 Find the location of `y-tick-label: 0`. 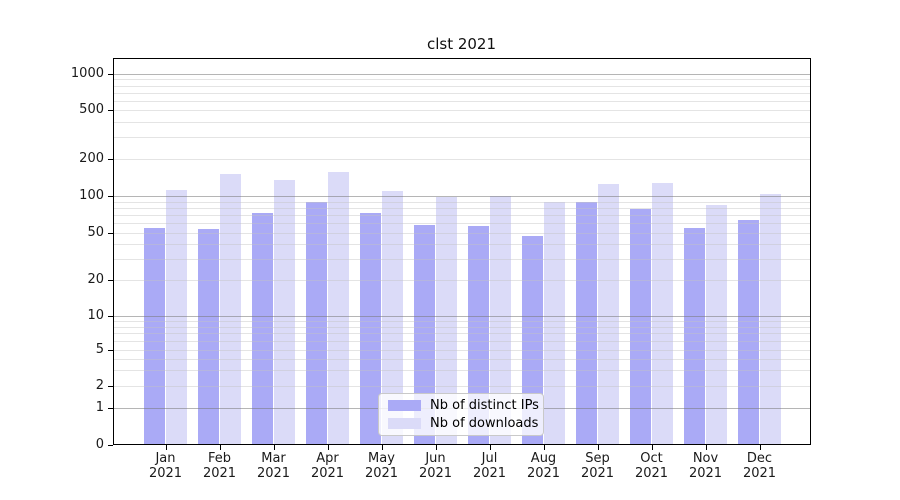

y-tick-label: 0 is located at coordinates (99, 444).